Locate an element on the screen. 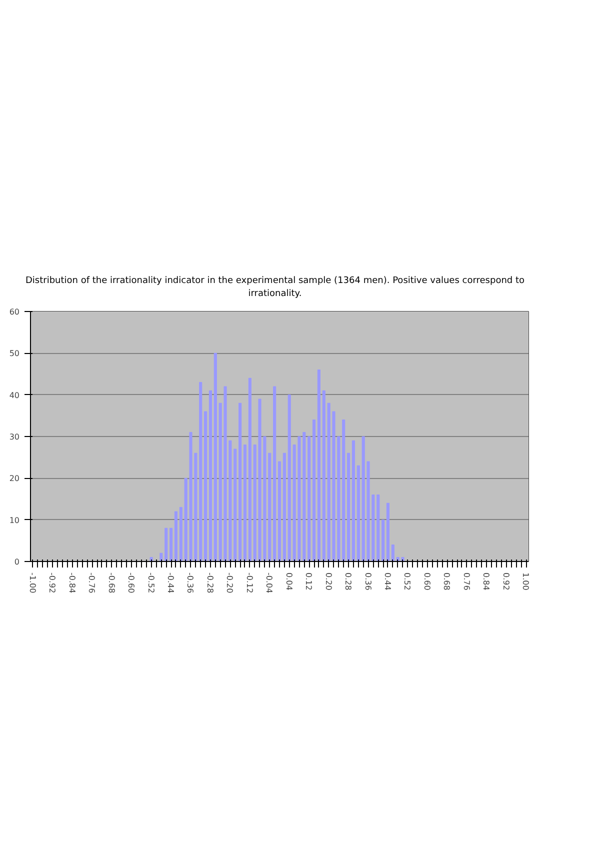  x-tick-label: 0.36 is located at coordinates (367, 581).